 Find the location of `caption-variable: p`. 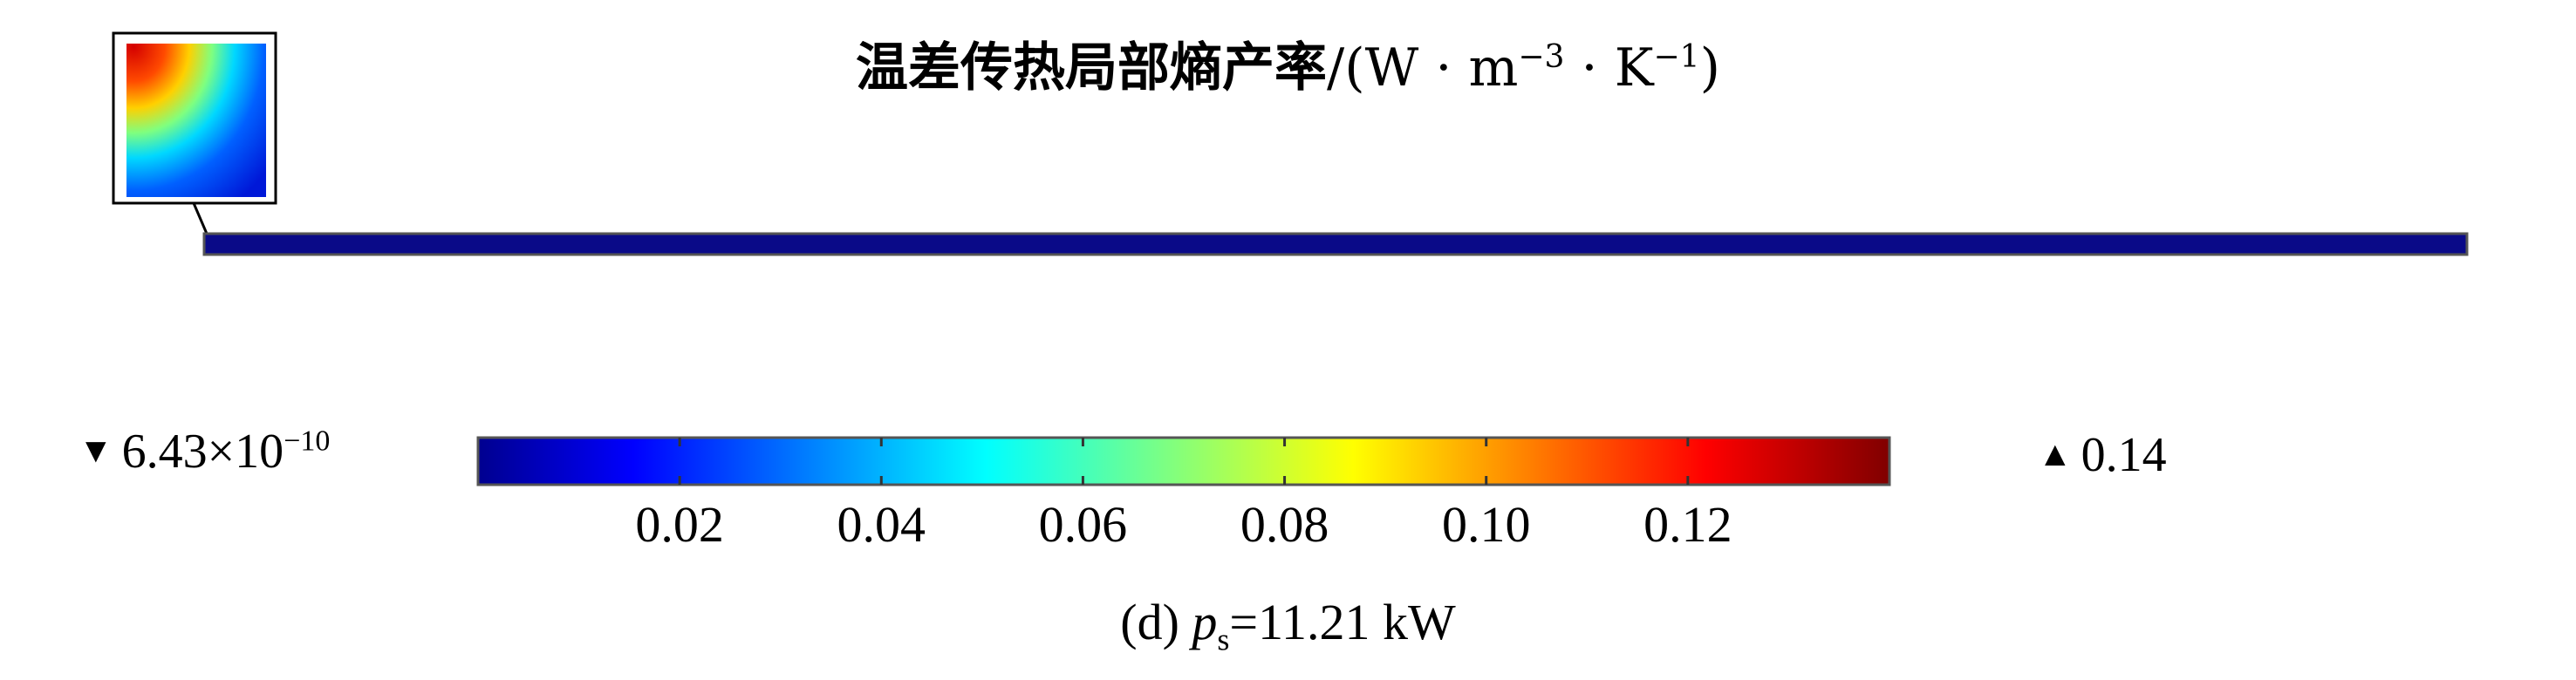

caption-variable: p is located at coordinates (1205, 622).